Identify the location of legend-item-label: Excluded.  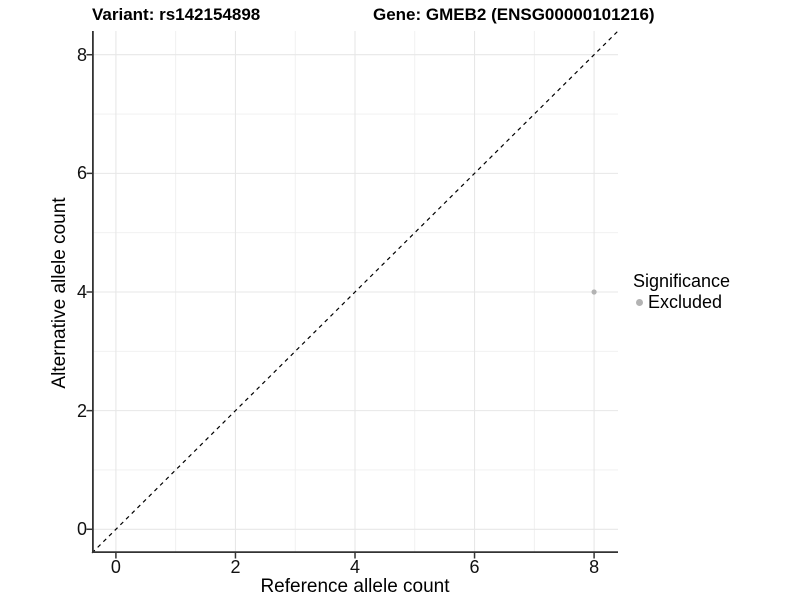
(685, 302).